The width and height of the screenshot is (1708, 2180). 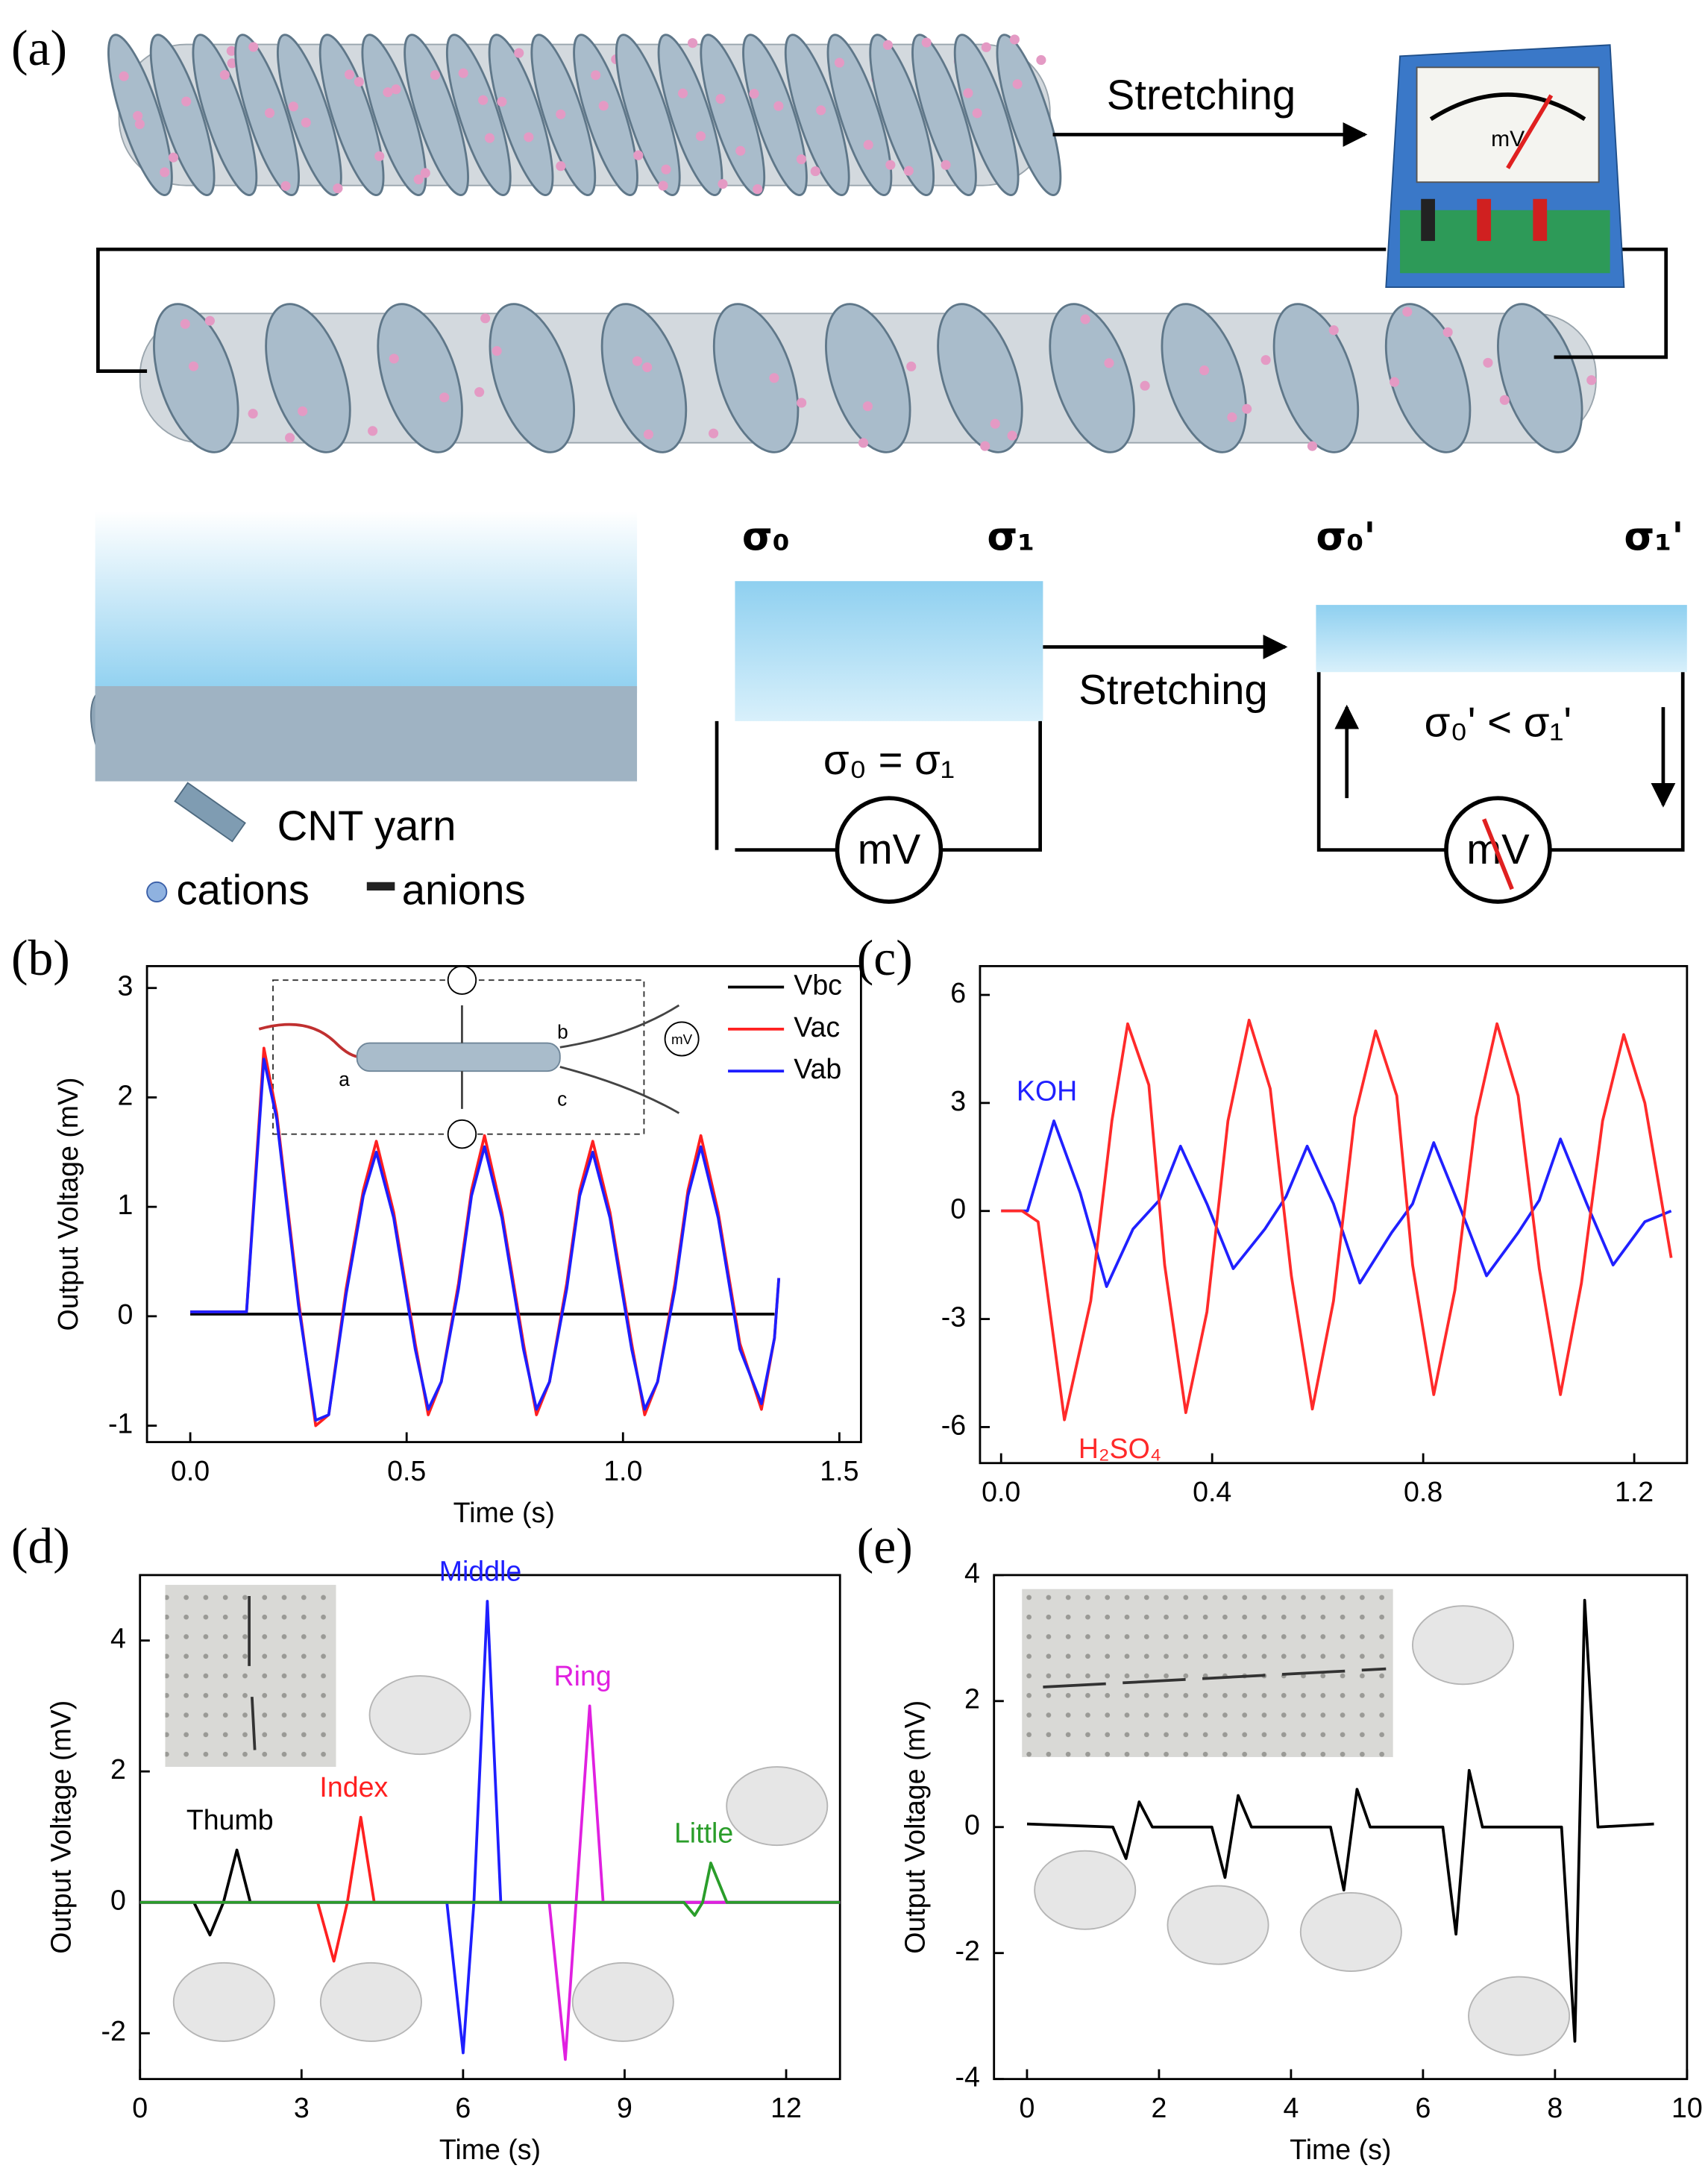 I want to click on legend-label: Vac, so click(x=817, y=1027).